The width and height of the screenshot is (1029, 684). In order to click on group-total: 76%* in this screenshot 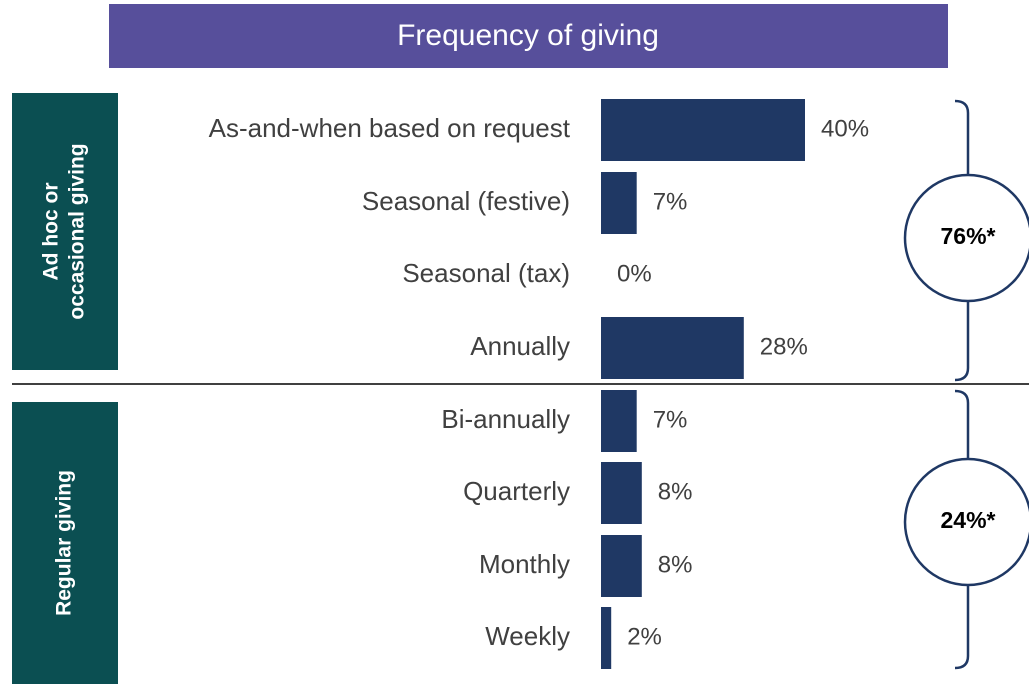, I will do `click(968, 236)`.